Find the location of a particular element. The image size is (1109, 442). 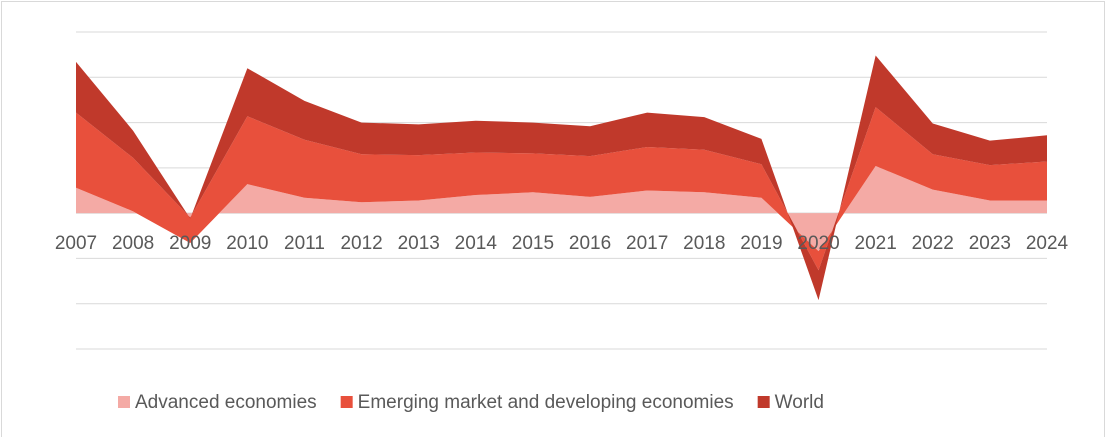

x-tick-label: 2020 is located at coordinates (818, 243).